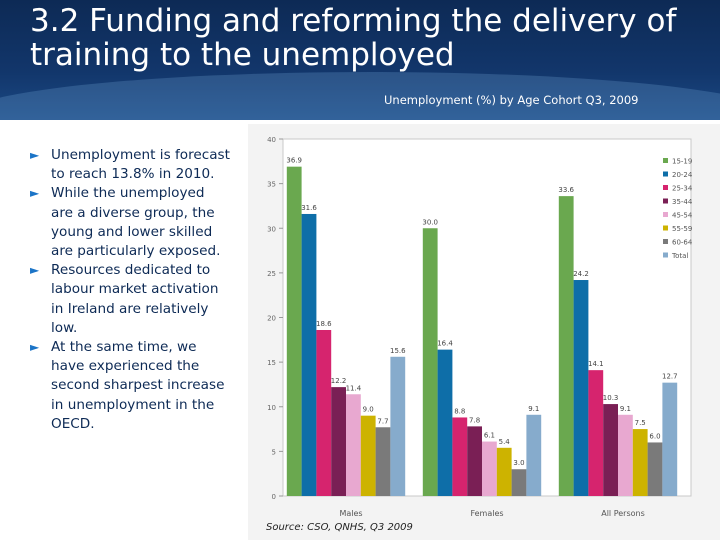 The height and width of the screenshot is (540, 720). Describe the element at coordinates (398, 351) in the screenshot. I see `data-label: 15.6` at that location.